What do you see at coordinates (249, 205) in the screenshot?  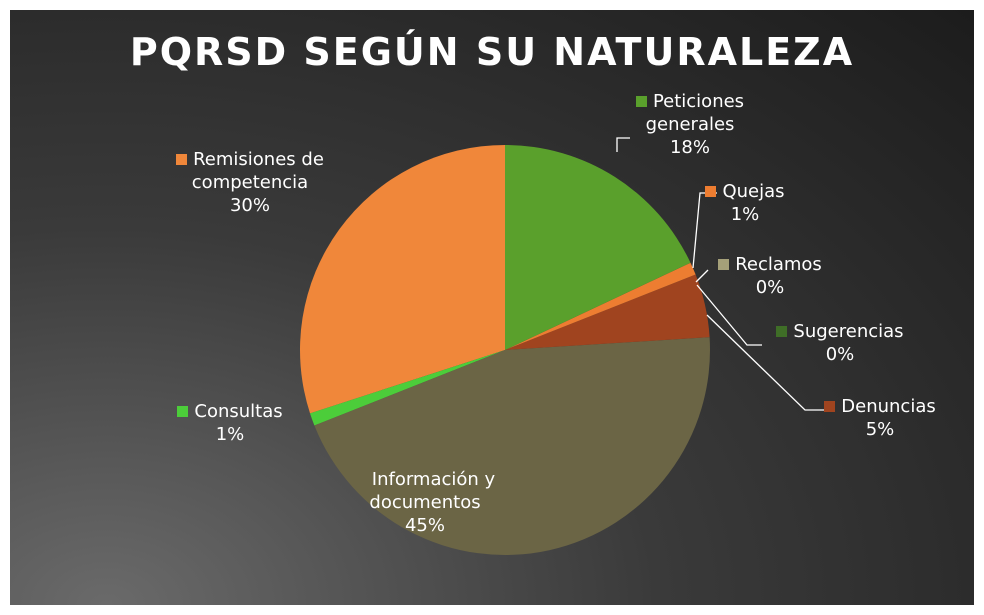 I see `value-label: 30%` at bounding box center [249, 205].